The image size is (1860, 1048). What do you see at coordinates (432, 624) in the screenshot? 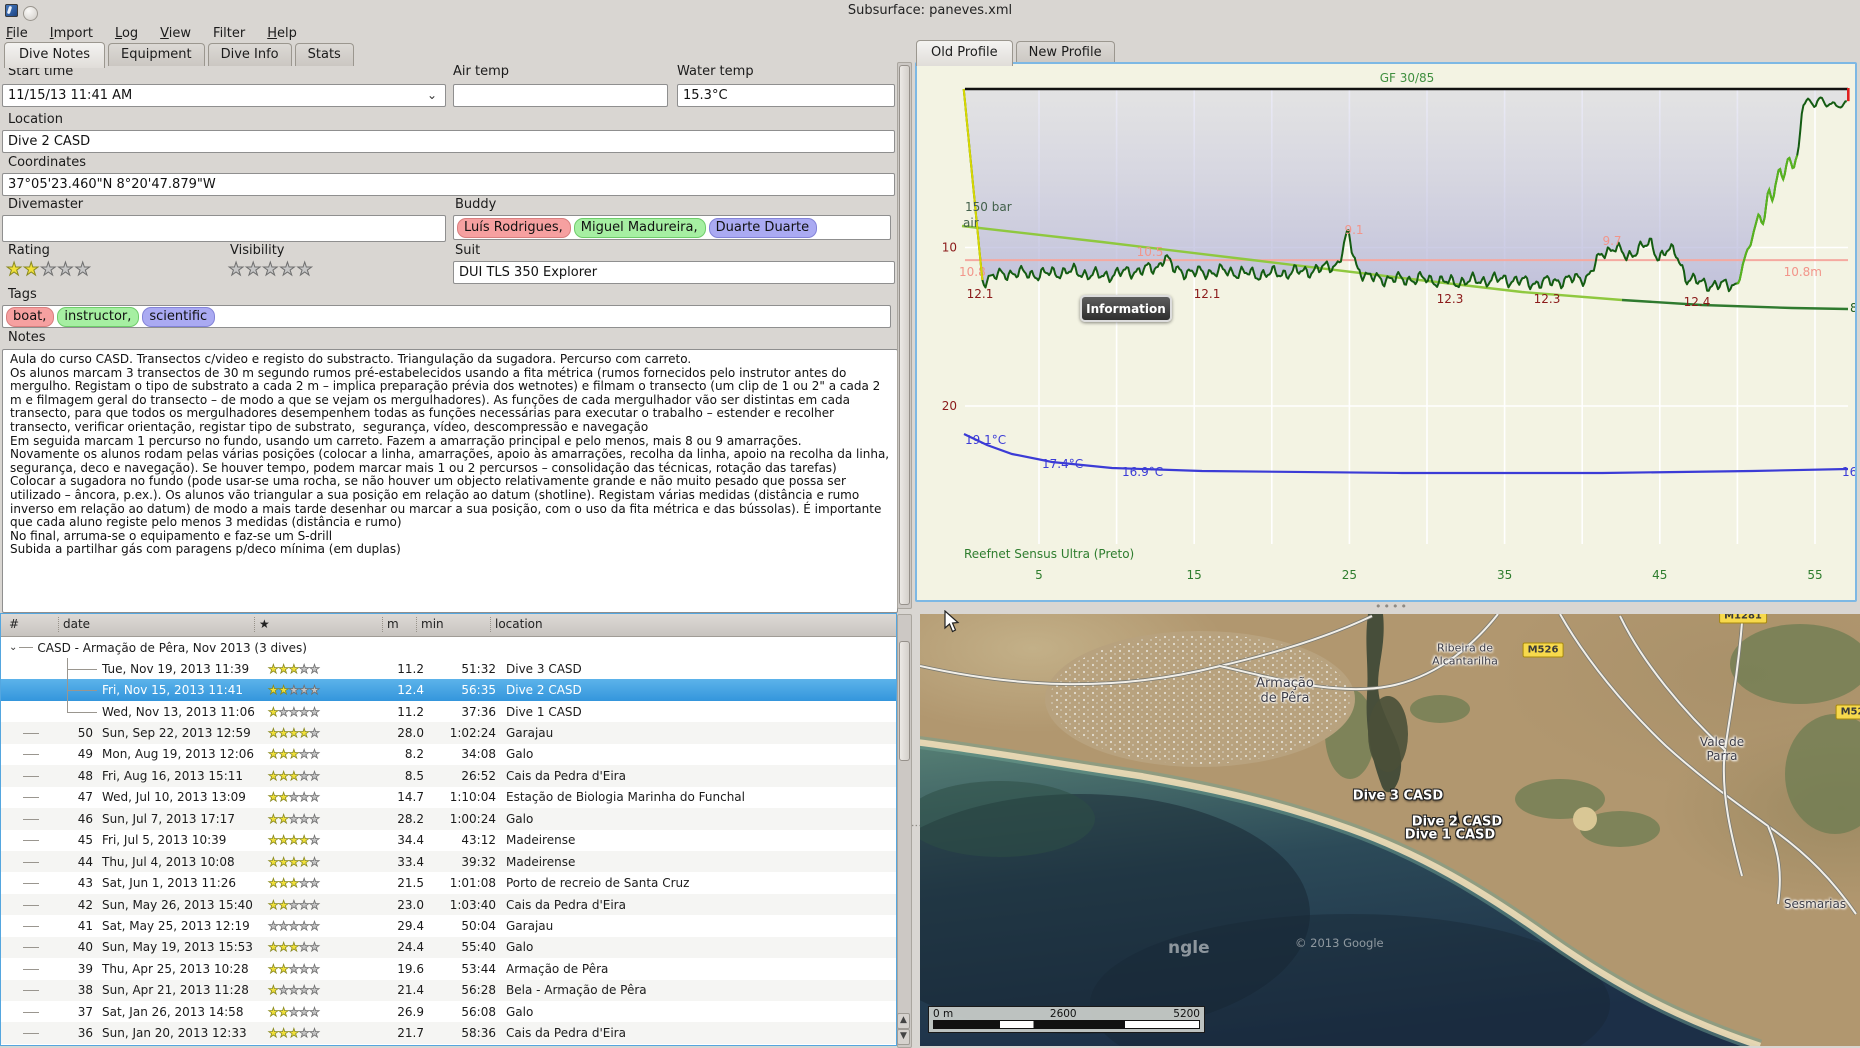
I see `column-header-duration: min` at bounding box center [432, 624].